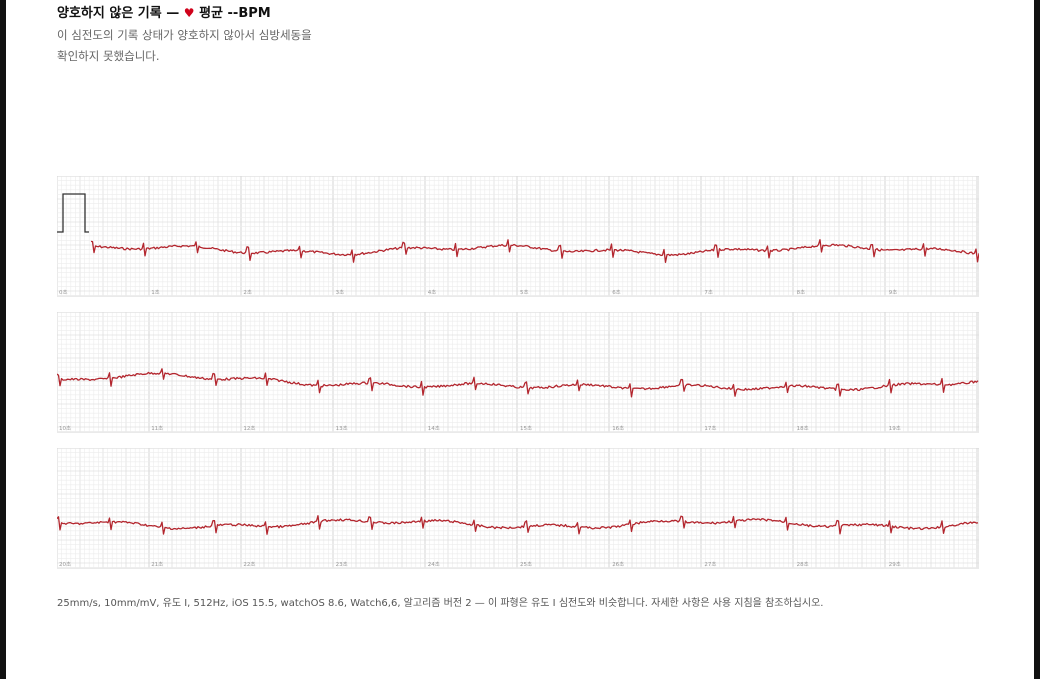 This screenshot has height=679, width=1040. I want to click on window-border-left, so click(3, 339).